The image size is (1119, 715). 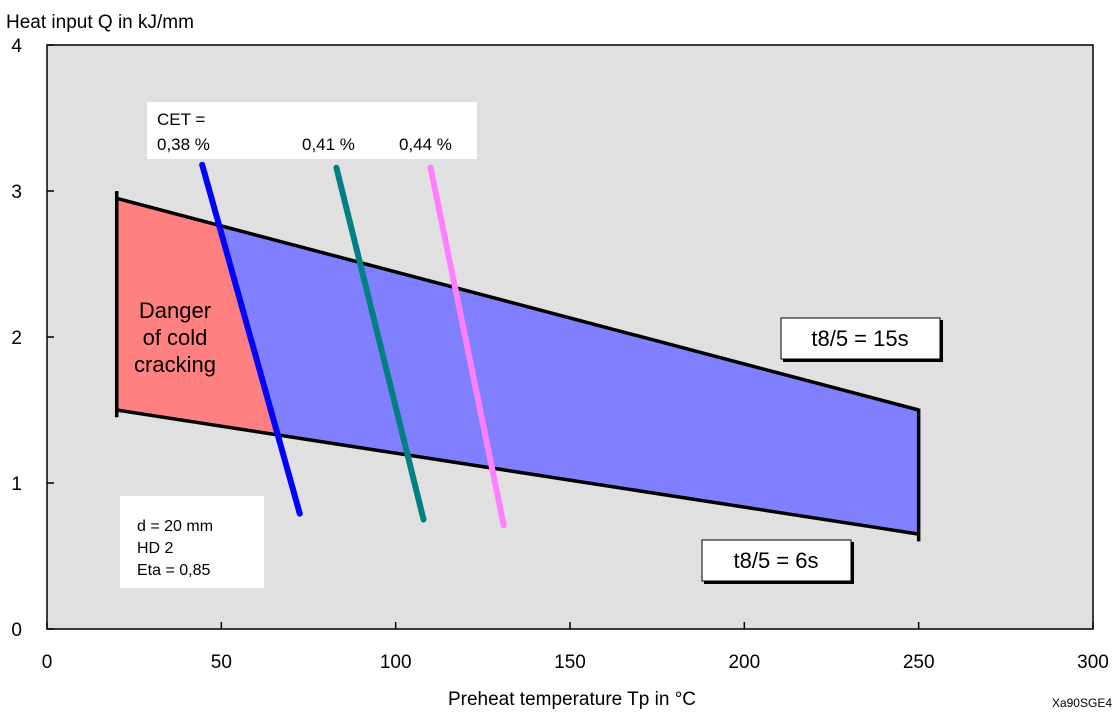 I want to click on t85-15s-box-shadow-bottom, so click(x=863, y=360).